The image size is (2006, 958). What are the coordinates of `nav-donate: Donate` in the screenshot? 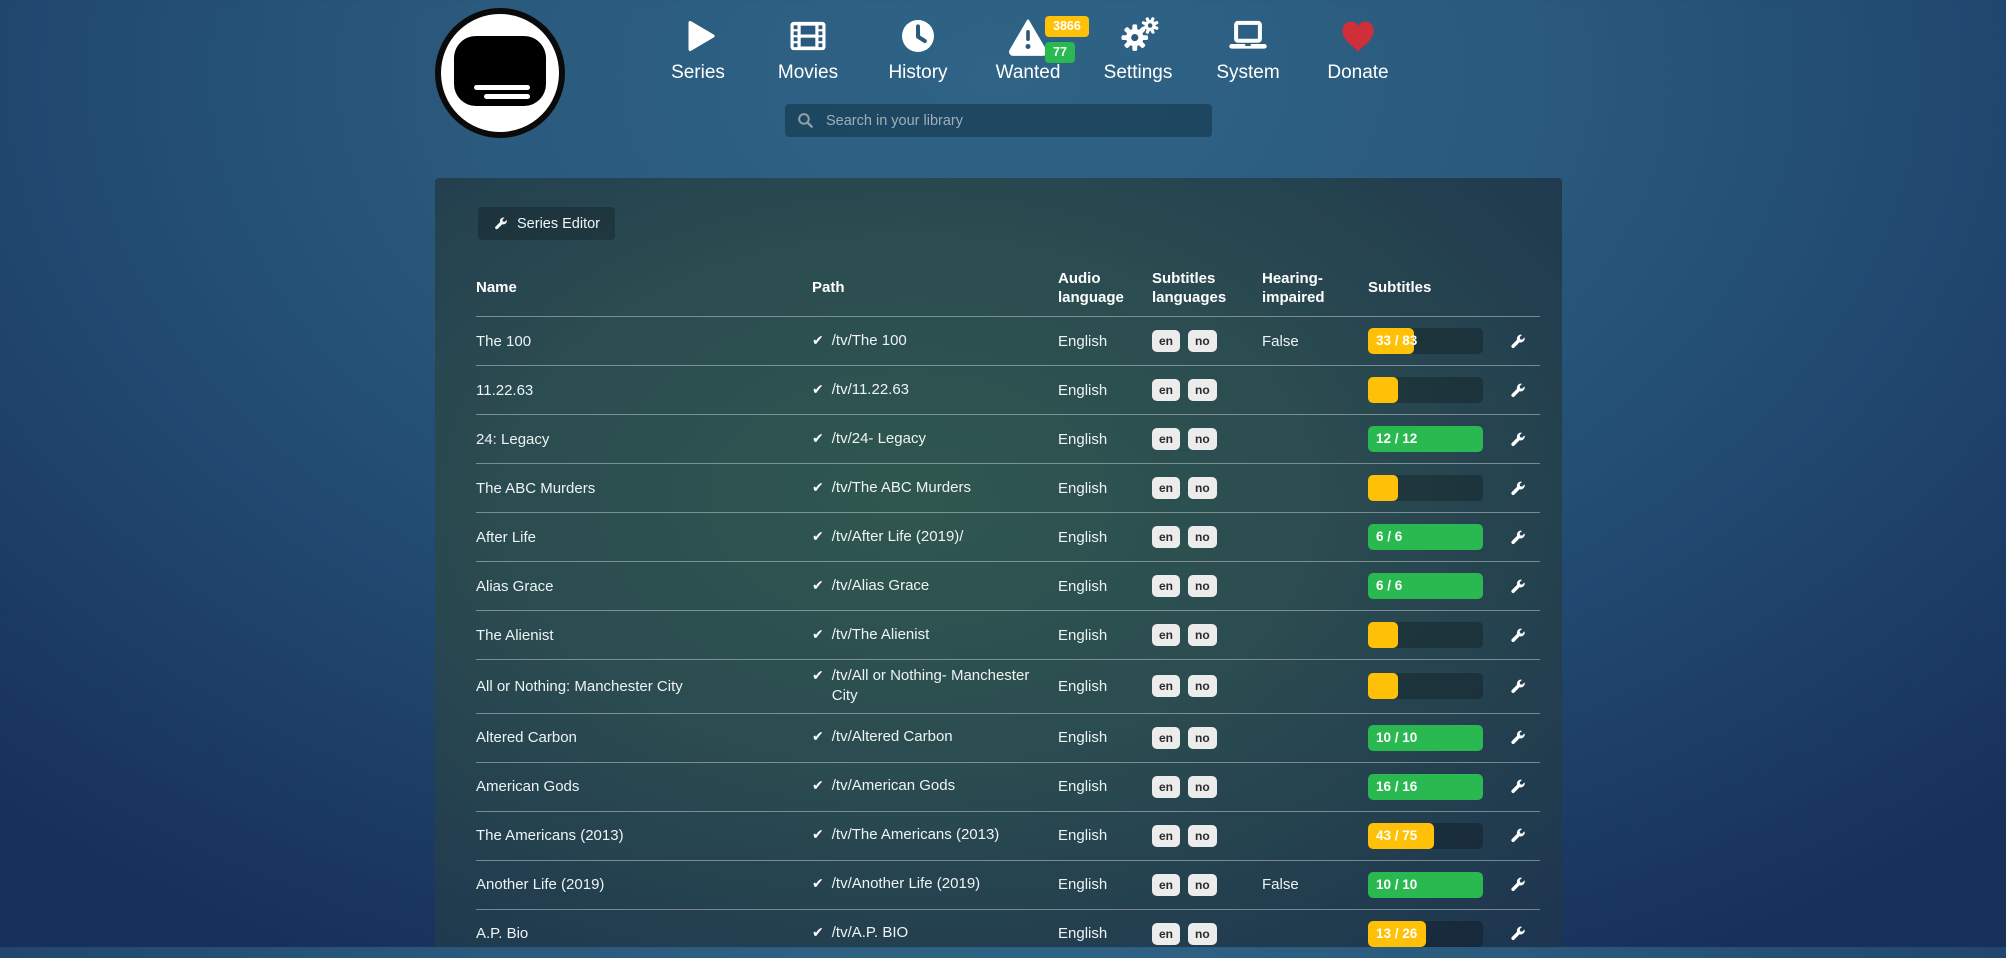 It's located at (1358, 48).